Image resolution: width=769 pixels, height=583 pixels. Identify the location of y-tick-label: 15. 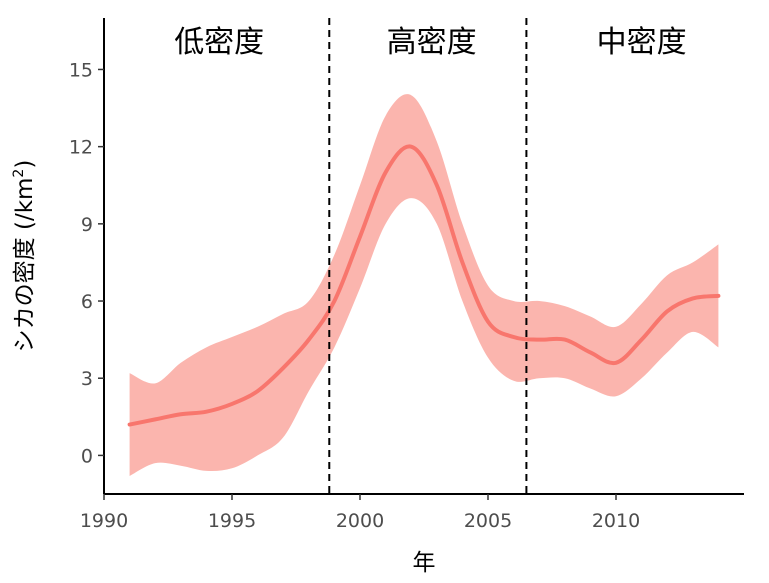
(81, 70).